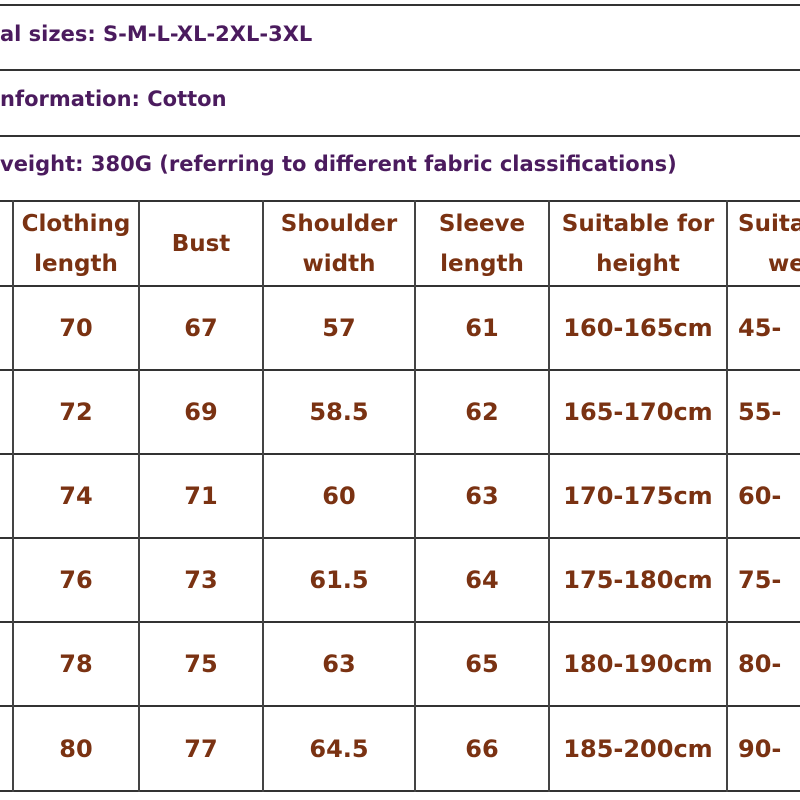  What do you see at coordinates (760, 664) in the screenshot?
I see `data-cell: 80-` at bounding box center [760, 664].